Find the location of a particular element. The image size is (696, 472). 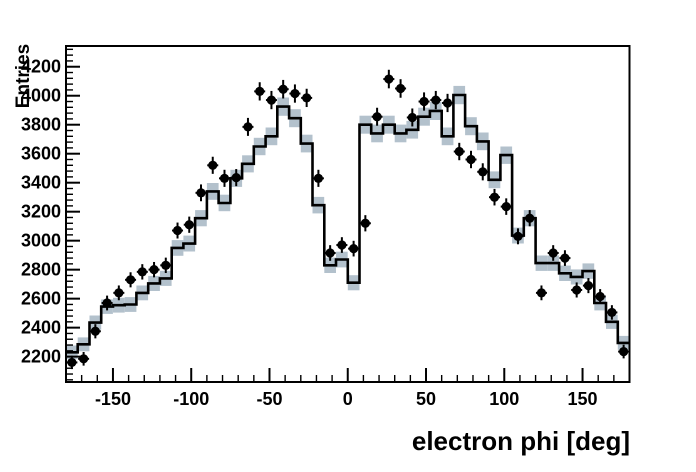

y-tick-label: 4200 is located at coordinates (41, 67).